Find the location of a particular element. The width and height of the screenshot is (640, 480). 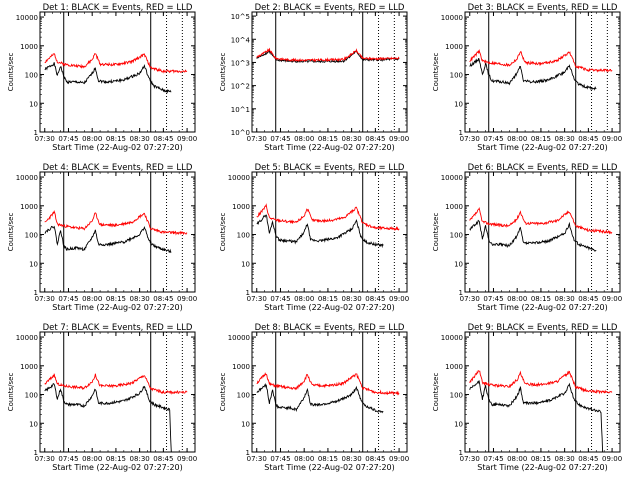

chart-title: Det 8: BLACK = Events, RED = LLD is located at coordinates (330, 328).